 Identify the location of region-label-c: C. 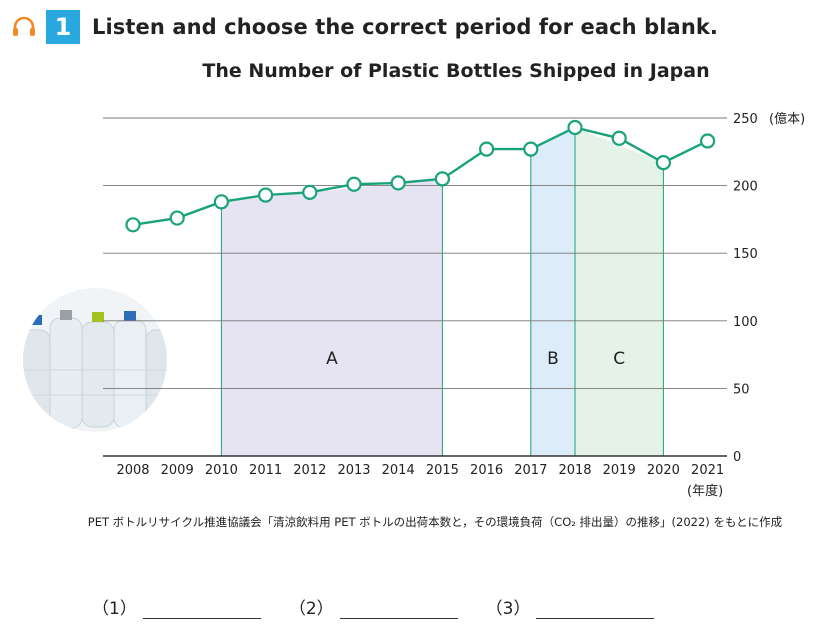
(619, 359).